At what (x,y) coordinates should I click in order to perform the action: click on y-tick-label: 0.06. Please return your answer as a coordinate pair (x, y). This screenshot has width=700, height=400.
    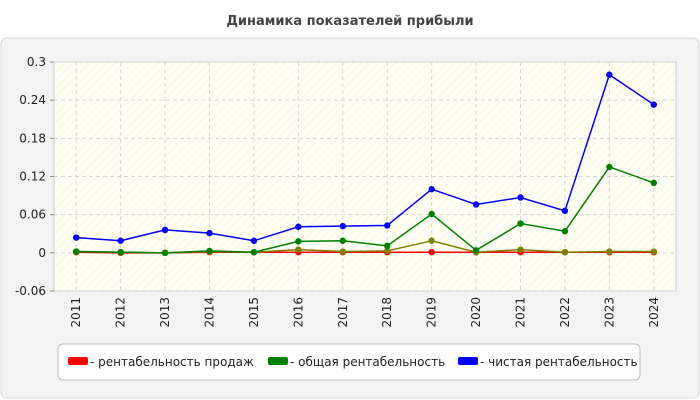
    Looking at the image, I should click on (32, 215).